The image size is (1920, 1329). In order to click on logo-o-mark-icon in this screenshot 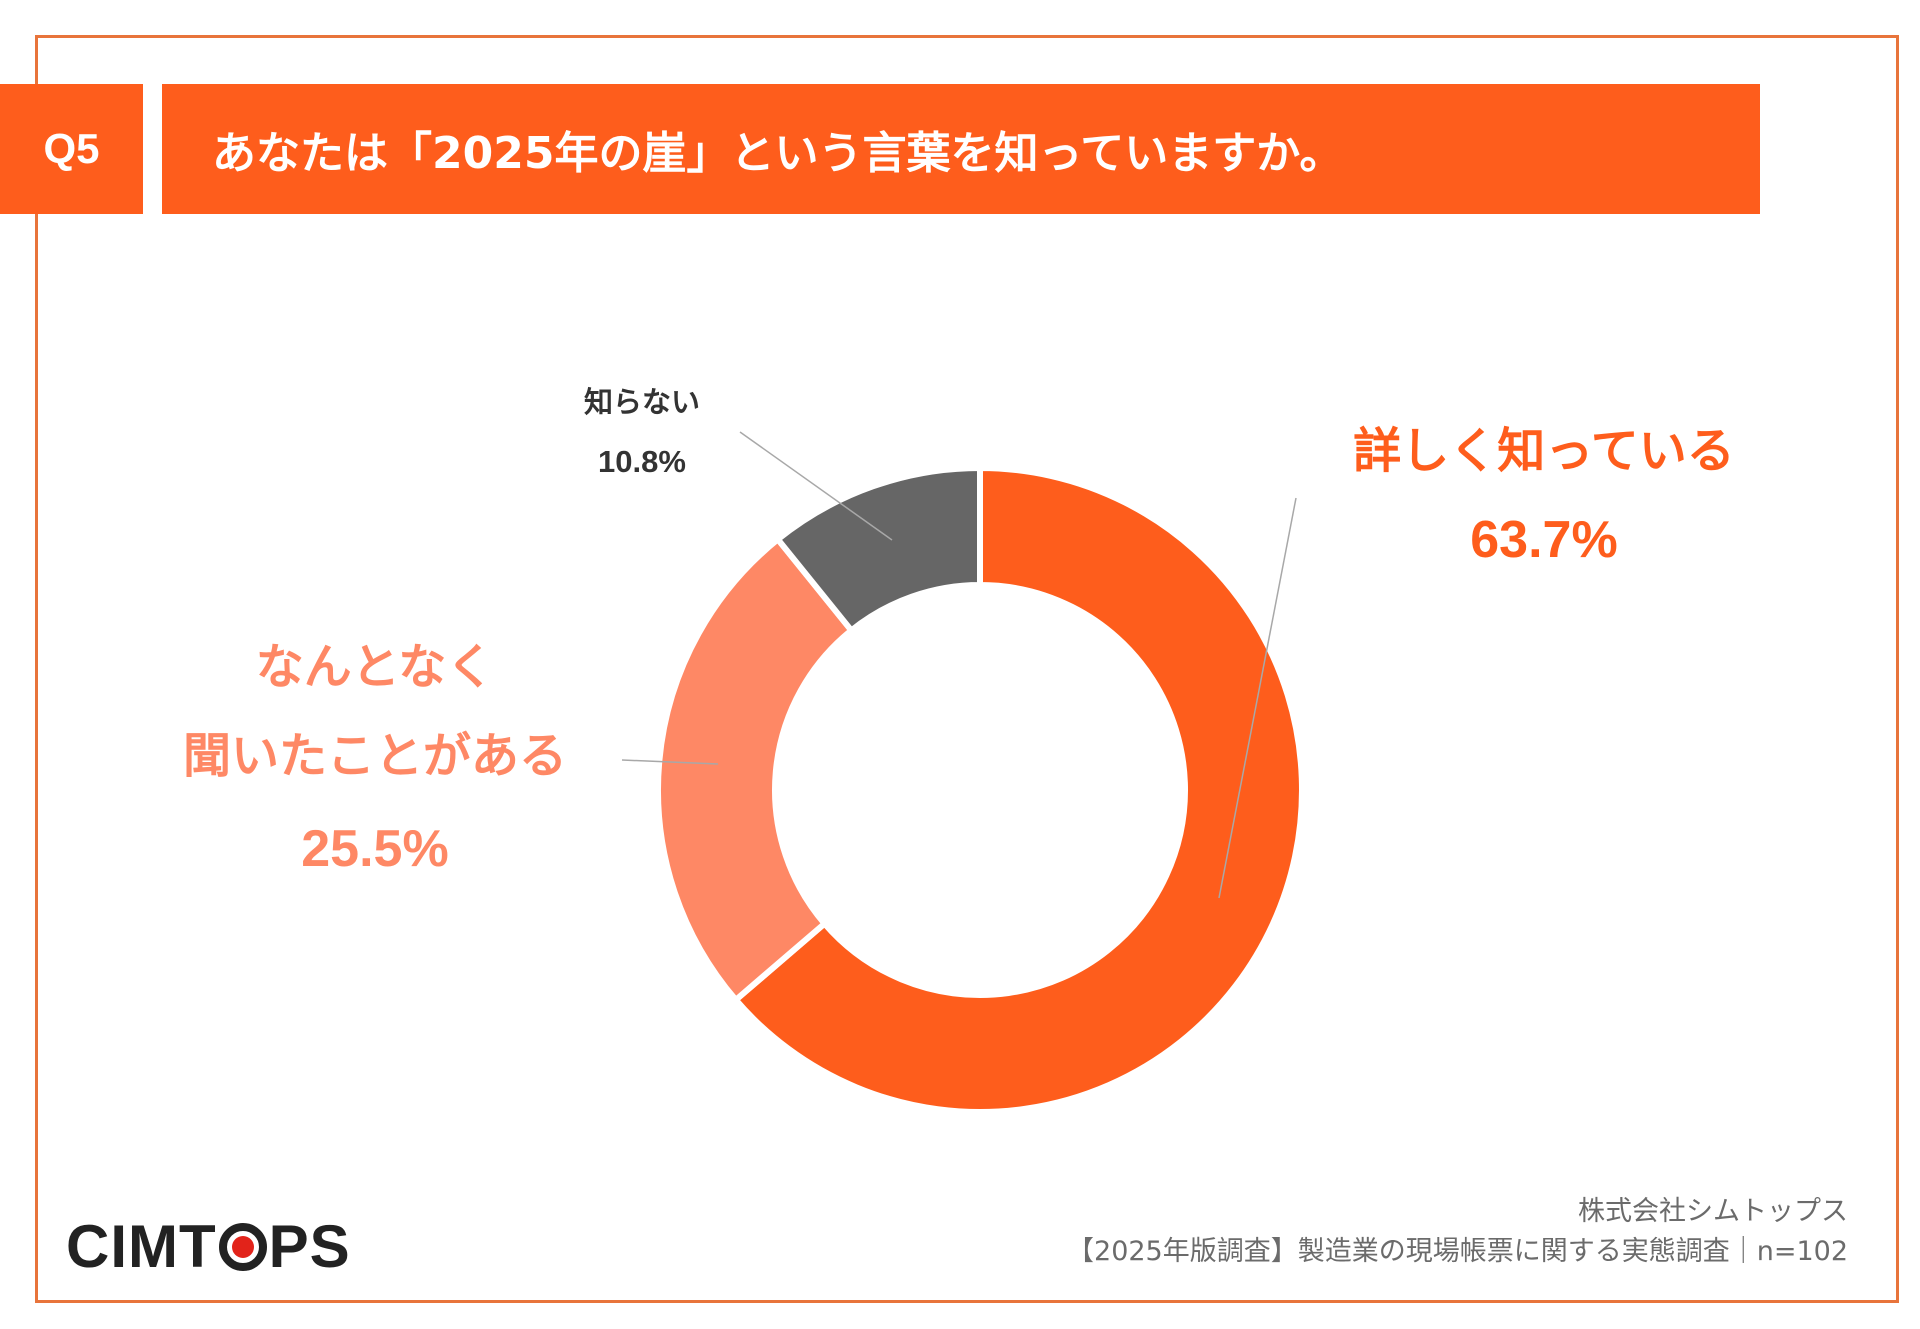, I will do `click(242, 1246)`.